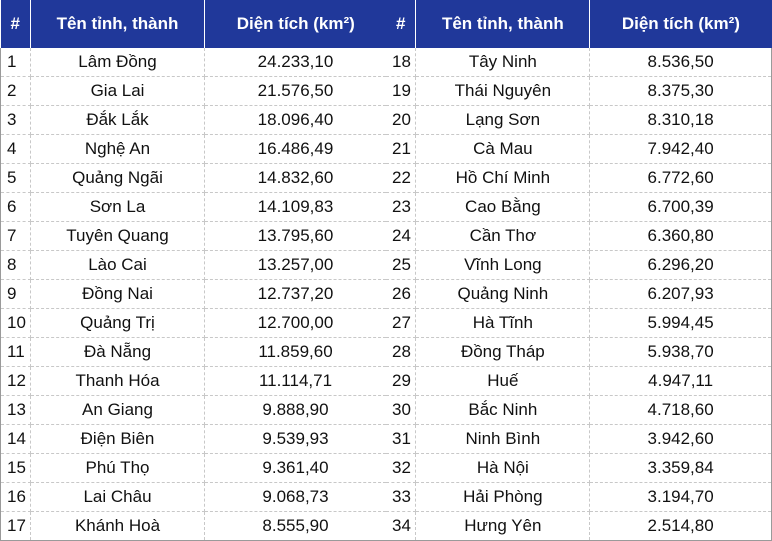 The image size is (772, 541). Describe the element at coordinates (15, 497) in the screenshot. I see `row-number: 16` at that location.